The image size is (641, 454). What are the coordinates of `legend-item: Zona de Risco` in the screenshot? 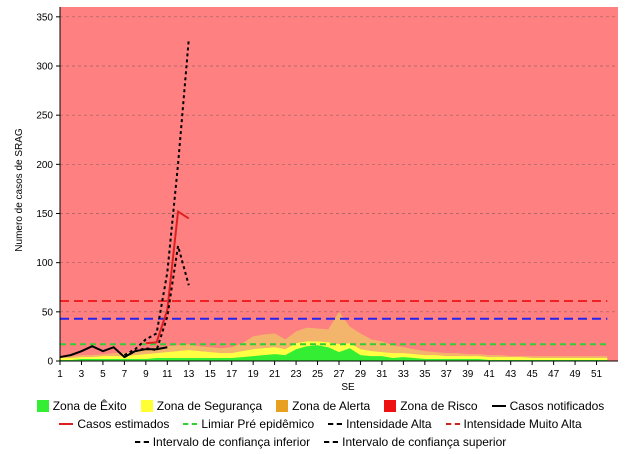 It's located at (431, 406).